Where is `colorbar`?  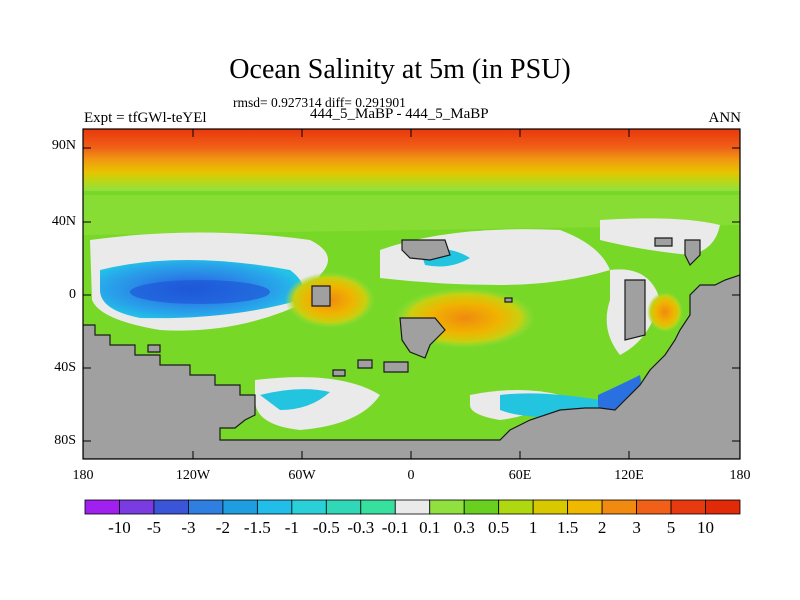 colorbar is located at coordinates (412, 507).